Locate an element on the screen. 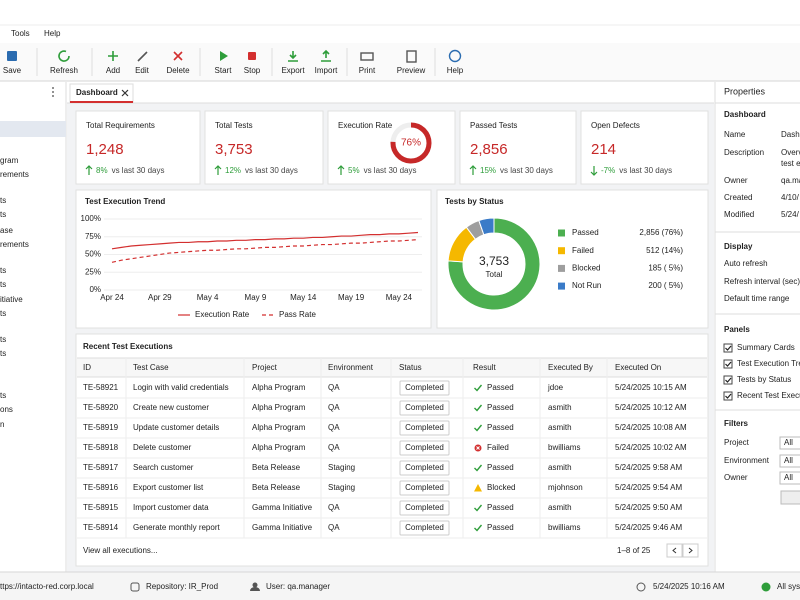 Image resolution: width=800 pixels, height=600 pixels. cell: TE-58918 is located at coordinates (101, 447).